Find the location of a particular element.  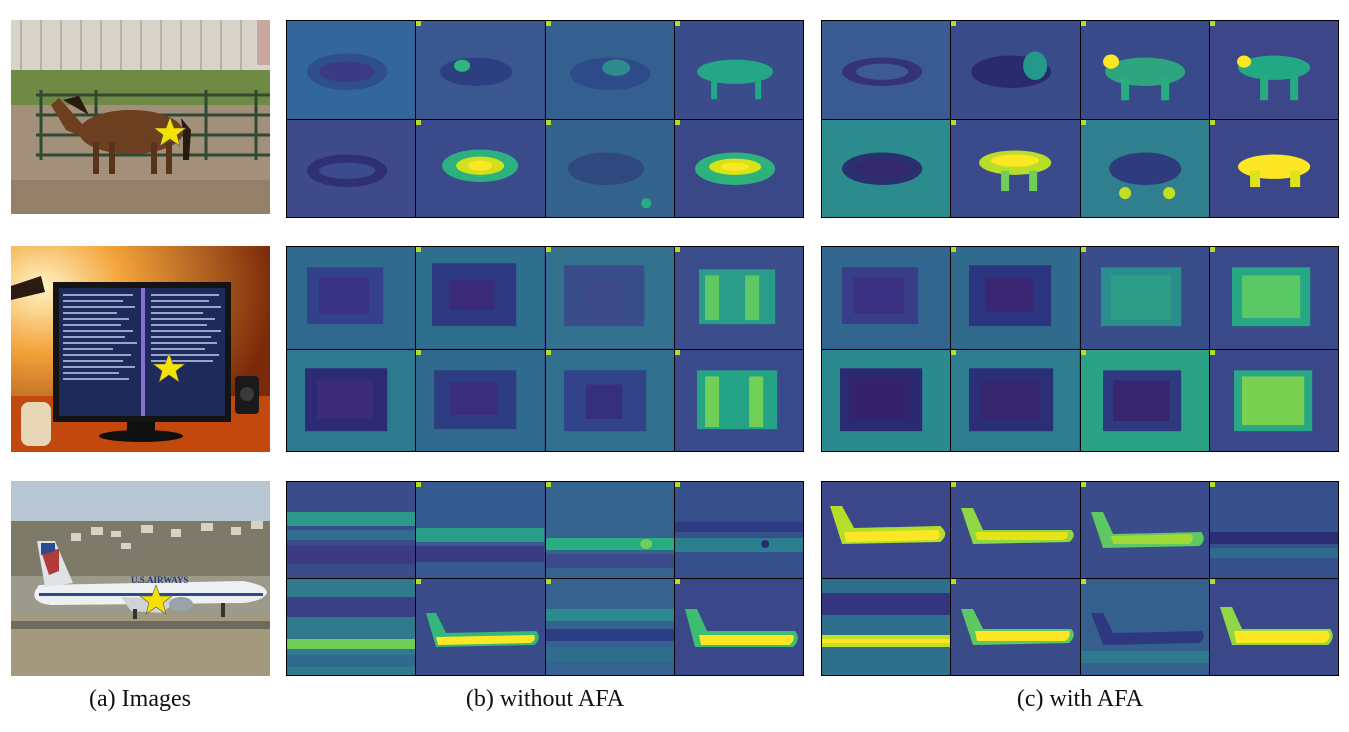

airplane-photo: U.S.AIRWAYS is located at coordinates (140, 578).